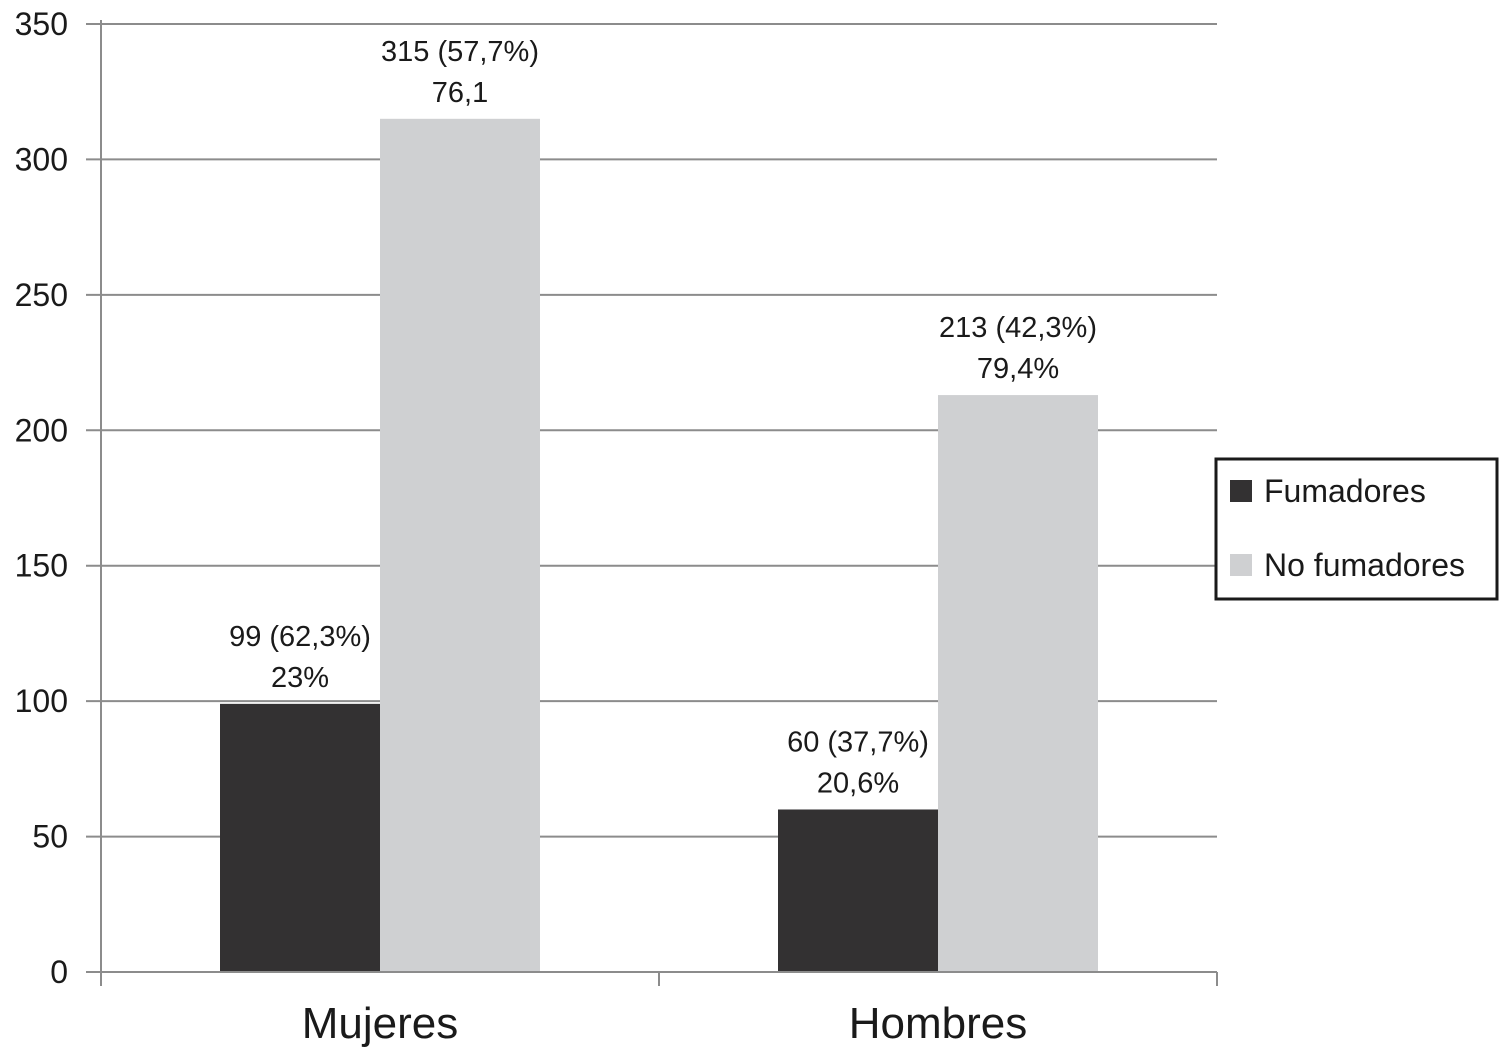 The height and width of the screenshot is (1049, 1499). Describe the element at coordinates (460, 52) in the screenshot. I see `data-label: 315 (57,7%)` at that location.